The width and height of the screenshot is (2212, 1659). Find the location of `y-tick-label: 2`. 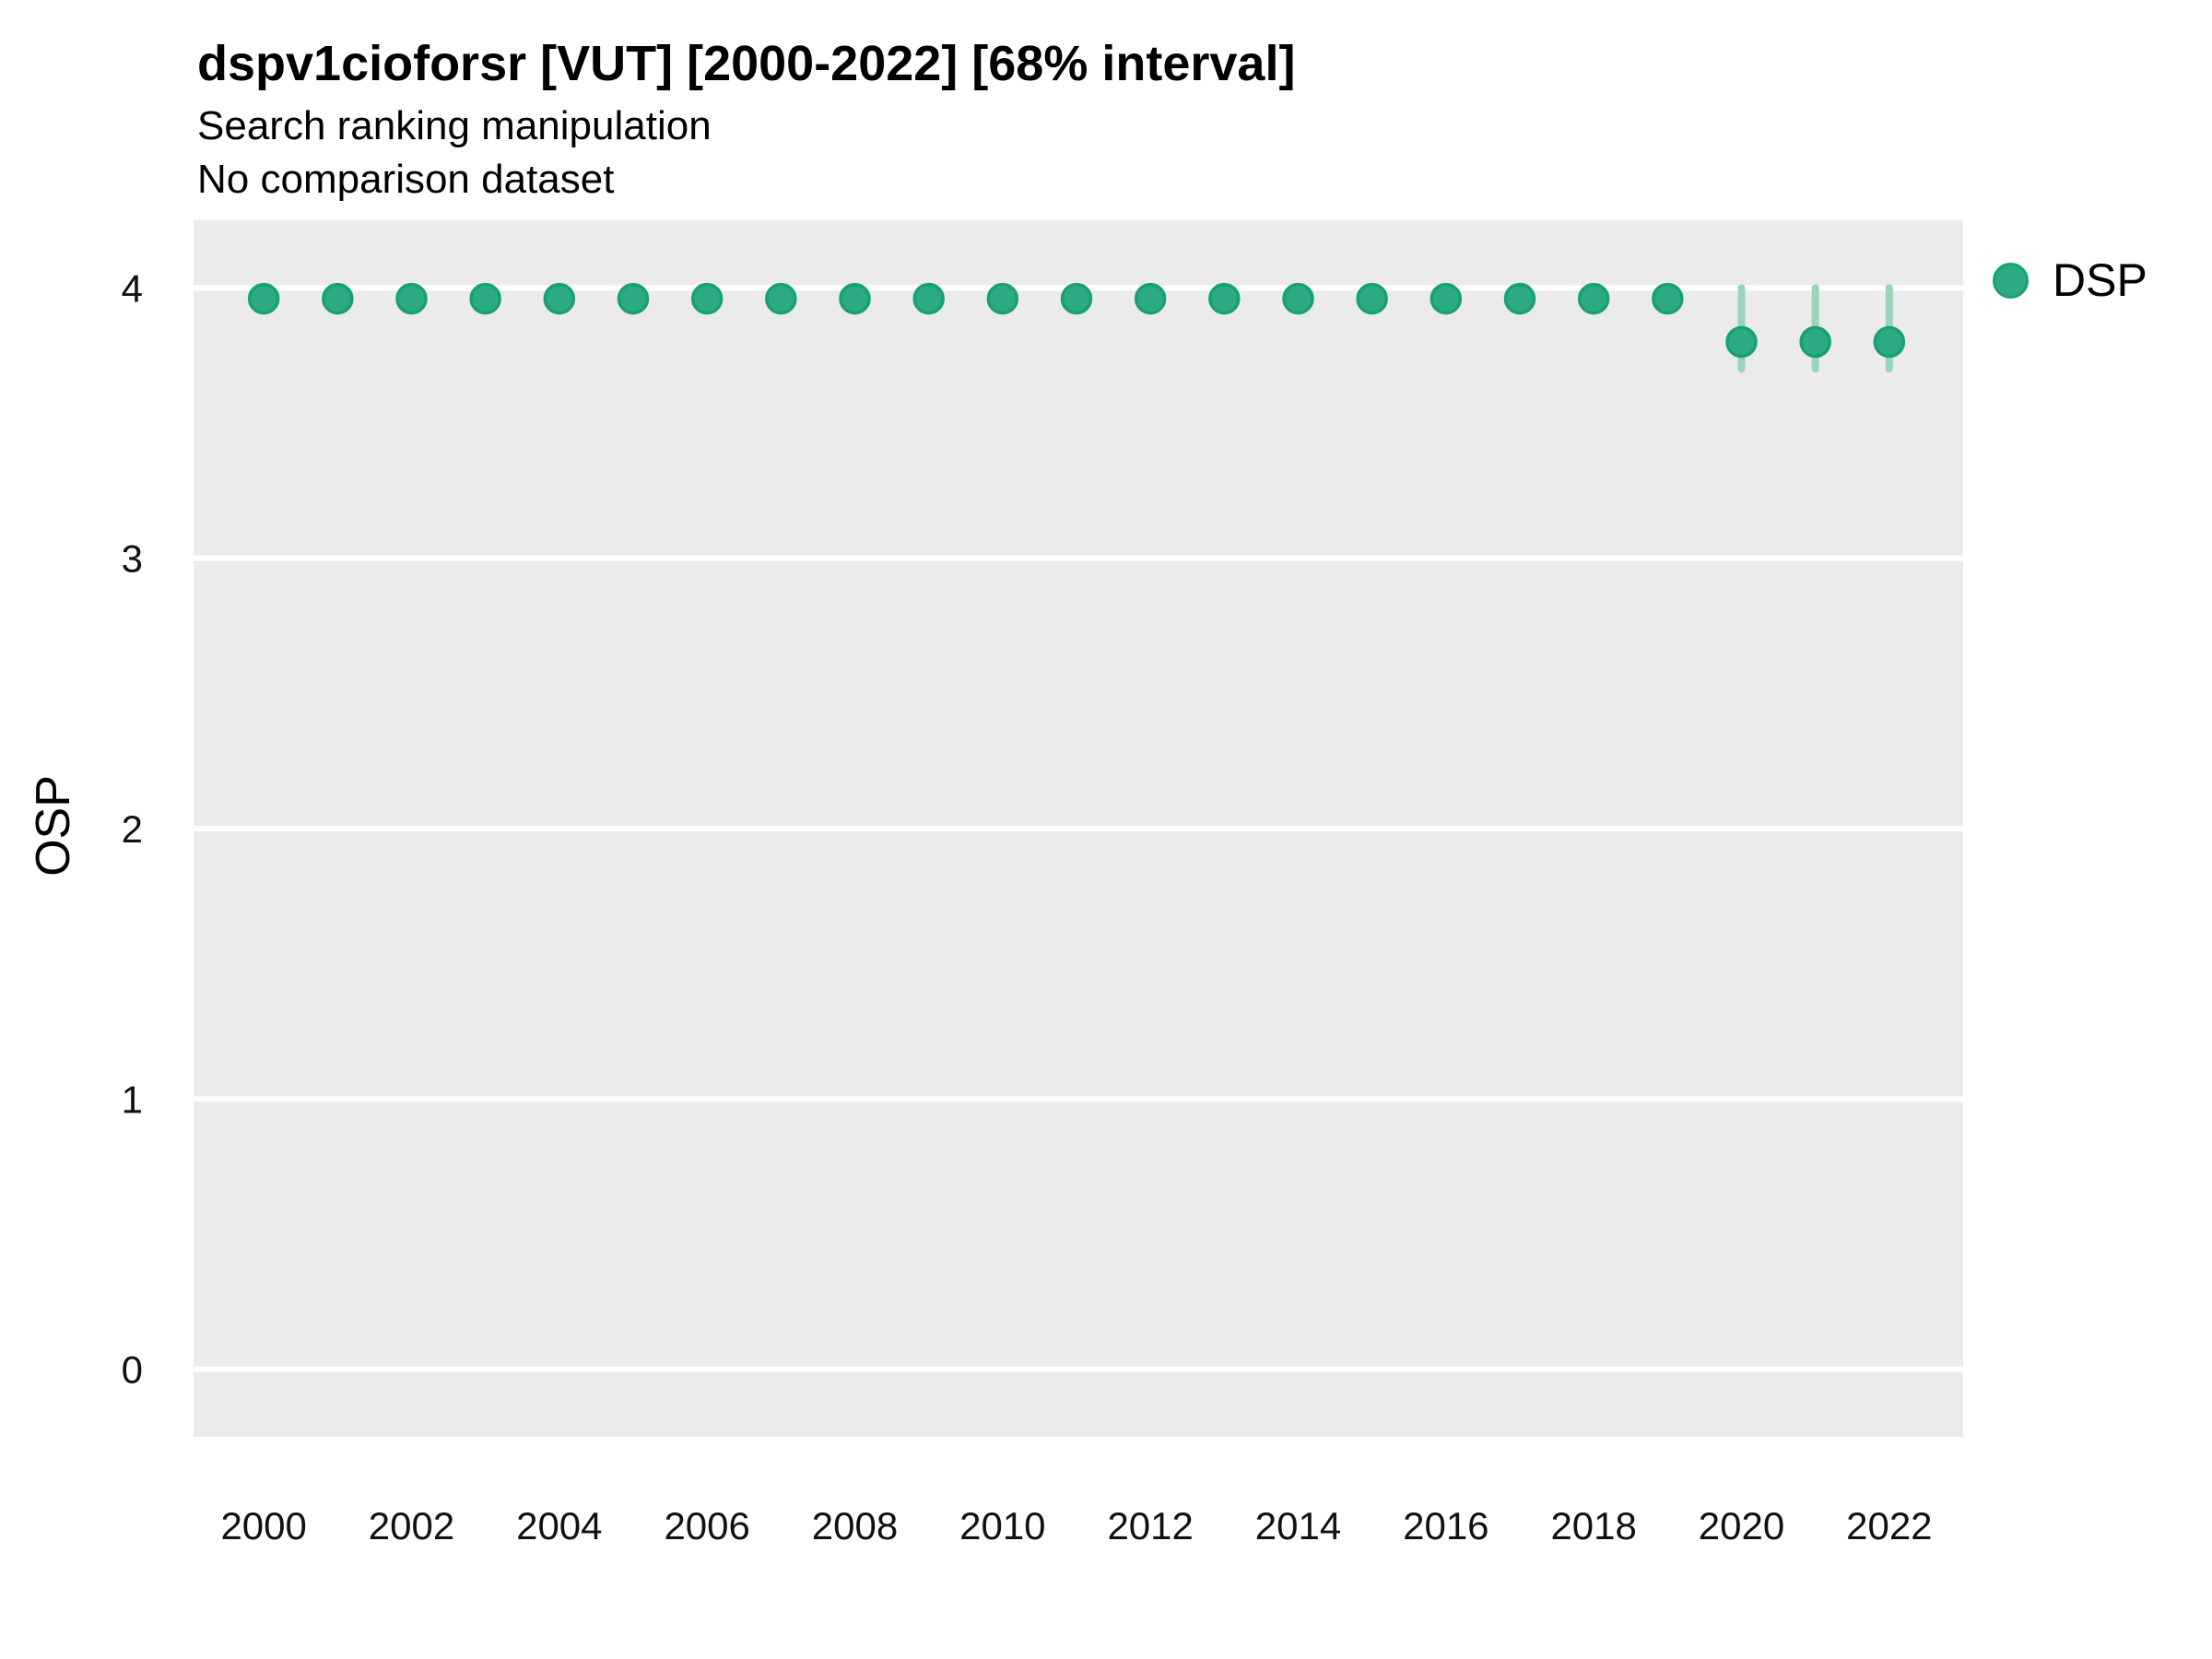

y-tick-label: 2 is located at coordinates (132, 829).